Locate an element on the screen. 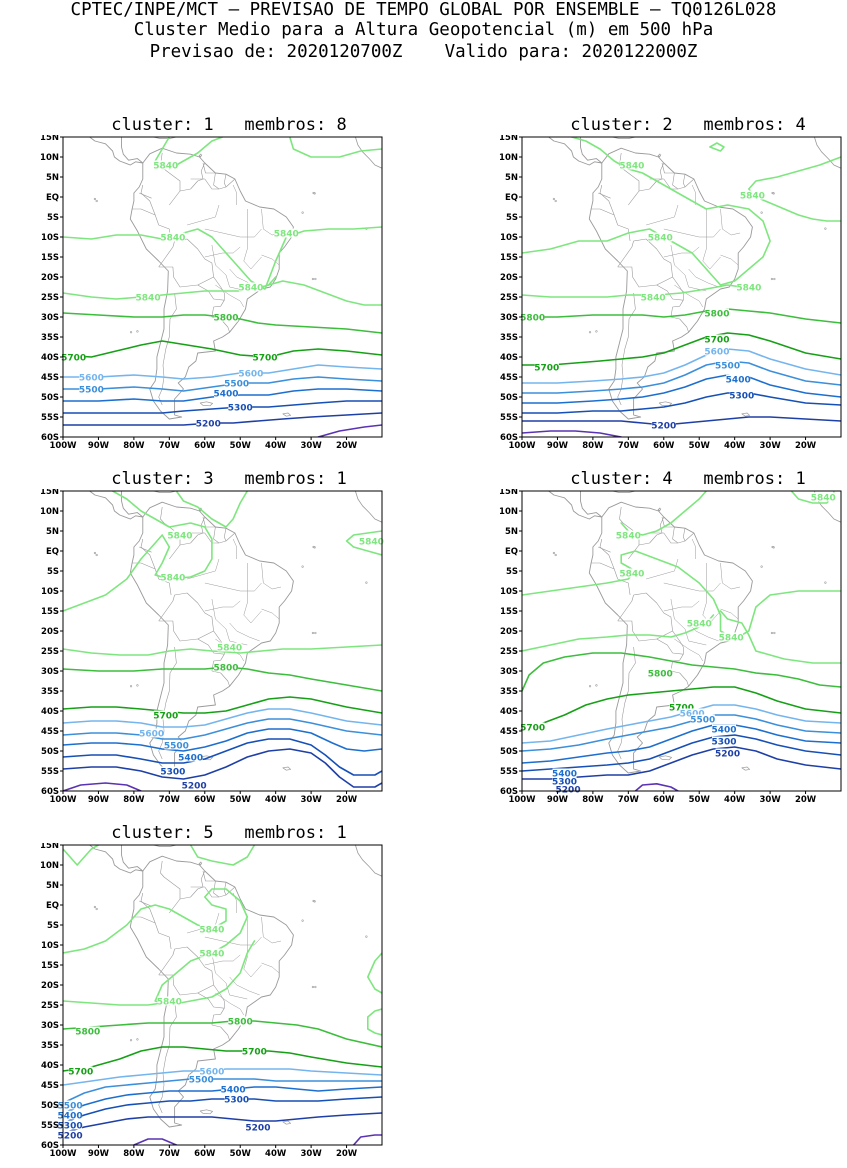 The height and width of the screenshot is (1168, 847). lat-tick-label: 25S is located at coordinates (509, 652).